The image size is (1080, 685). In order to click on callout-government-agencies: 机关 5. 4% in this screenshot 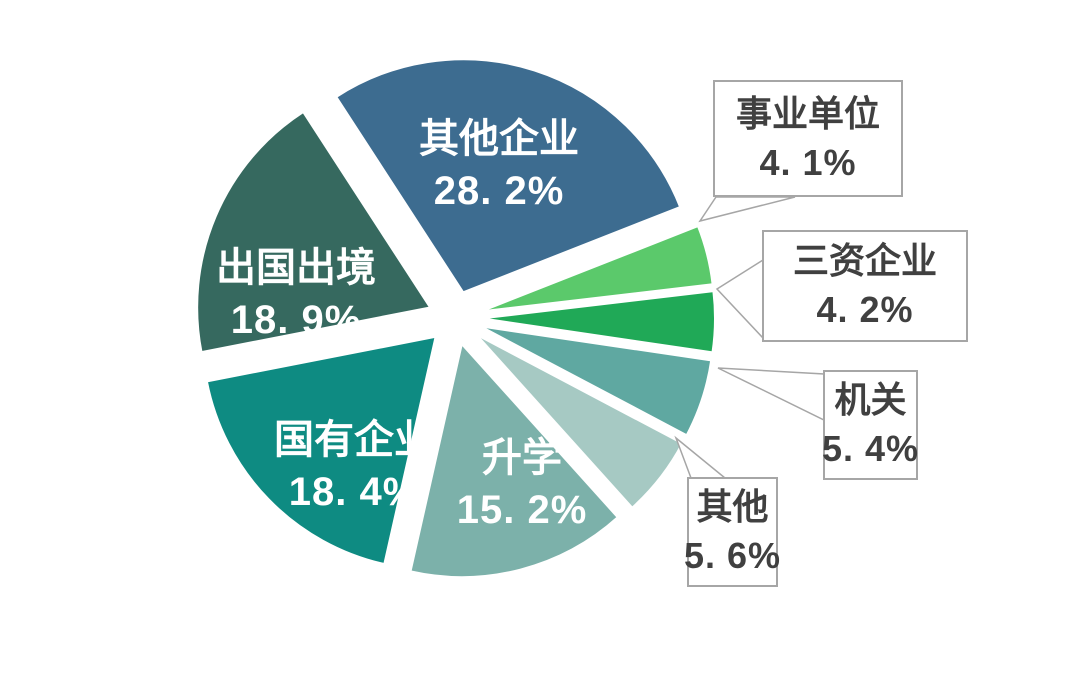, I will do `click(870, 425)`.